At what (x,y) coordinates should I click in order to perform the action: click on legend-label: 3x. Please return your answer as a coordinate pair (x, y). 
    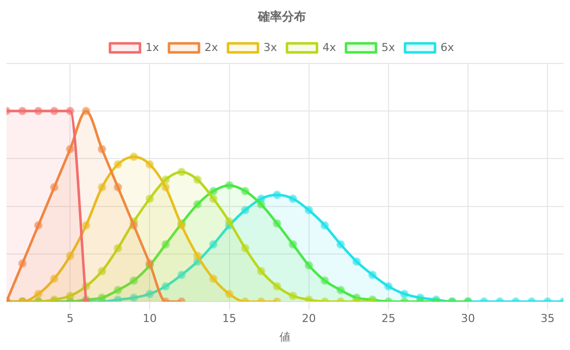
    Looking at the image, I should click on (270, 47).